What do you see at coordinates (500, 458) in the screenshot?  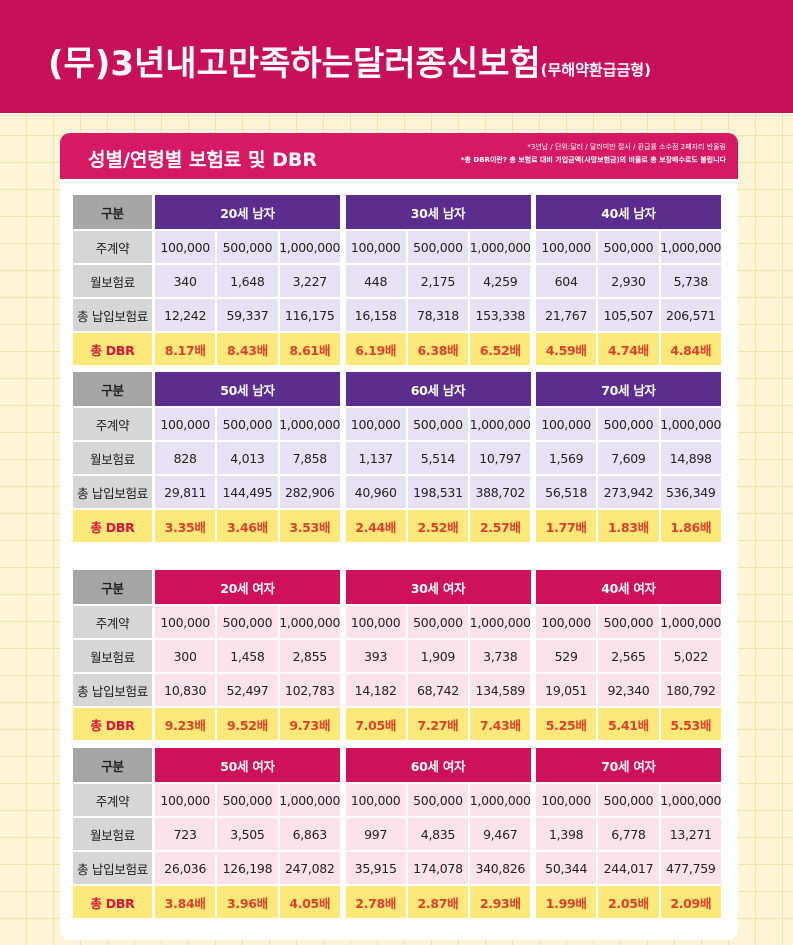 I see `value-cell: 10,797` at bounding box center [500, 458].